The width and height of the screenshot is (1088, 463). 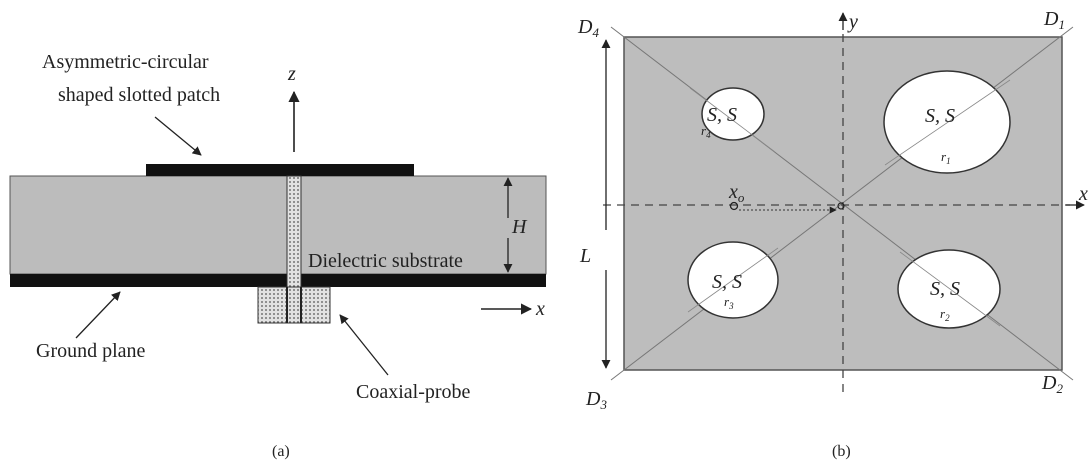 I want to click on ground-pointer-arrow, so click(x=98, y=315).